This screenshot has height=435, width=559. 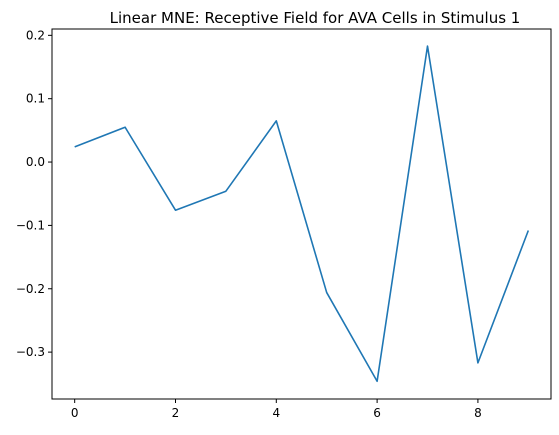 What do you see at coordinates (176, 413) in the screenshot?
I see `x-tick-label: 2` at bounding box center [176, 413].